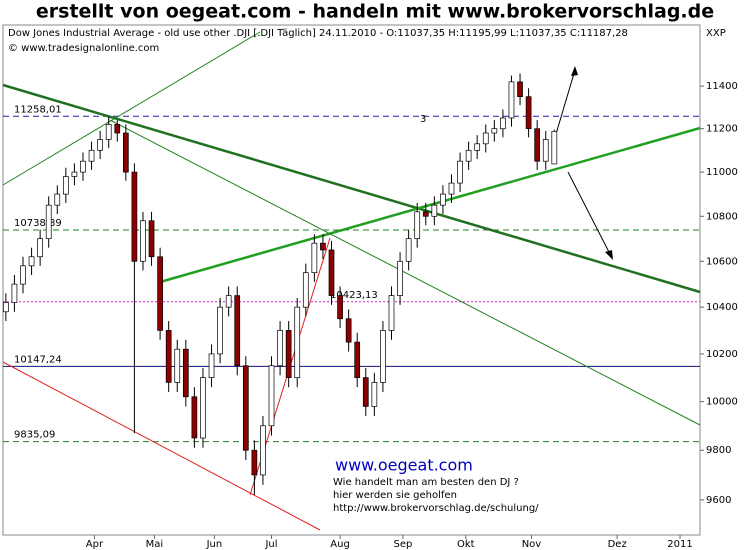  I want to click on annotation: http://www.brokervorschlag.de/schulung/, so click(436, 508).